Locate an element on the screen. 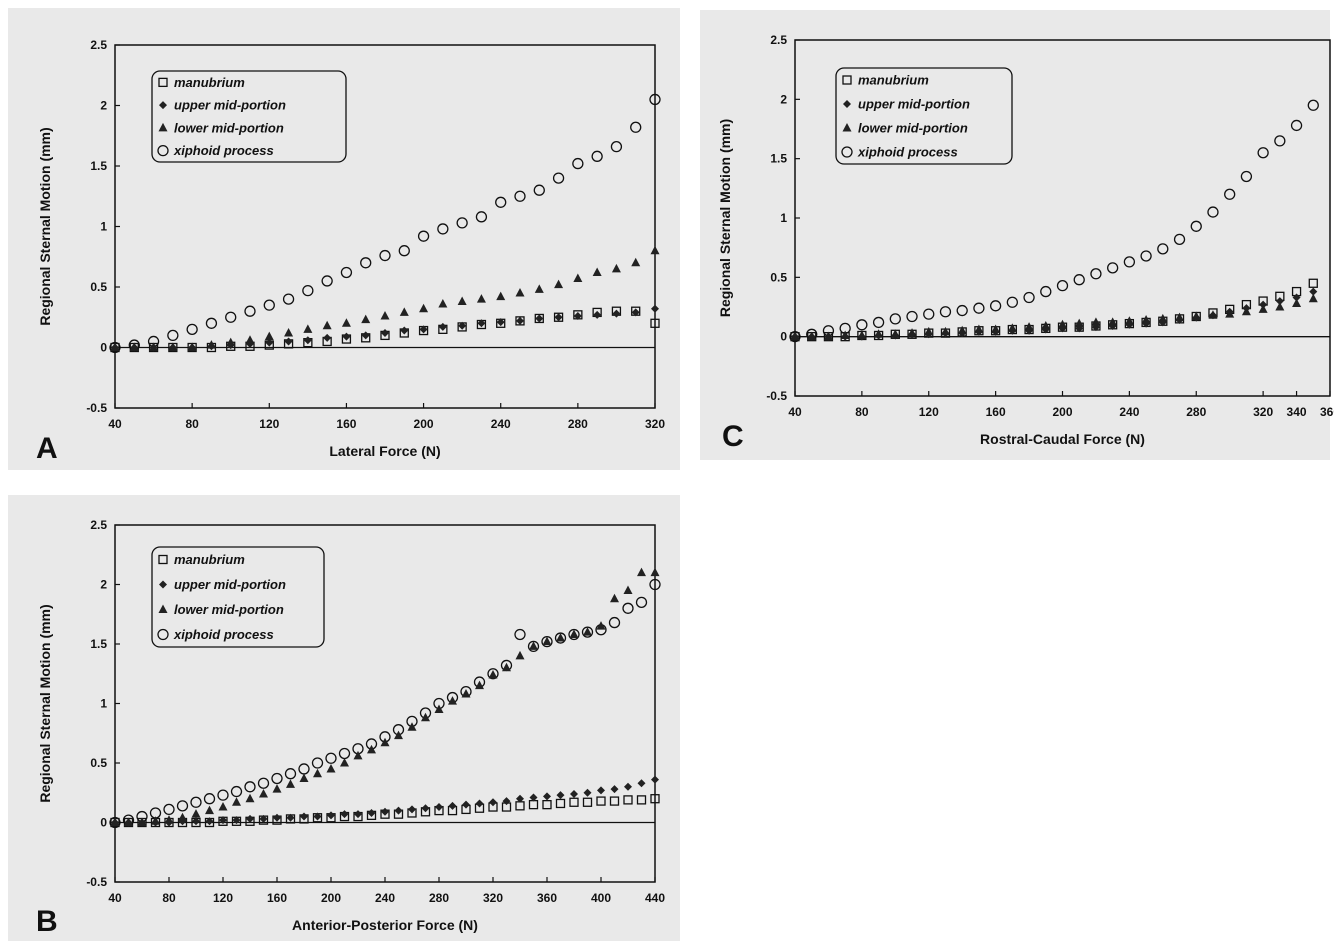 This screenshot has width=1334, height=943. chart-c-point-manubrium is located at coordinates (1313, 283).